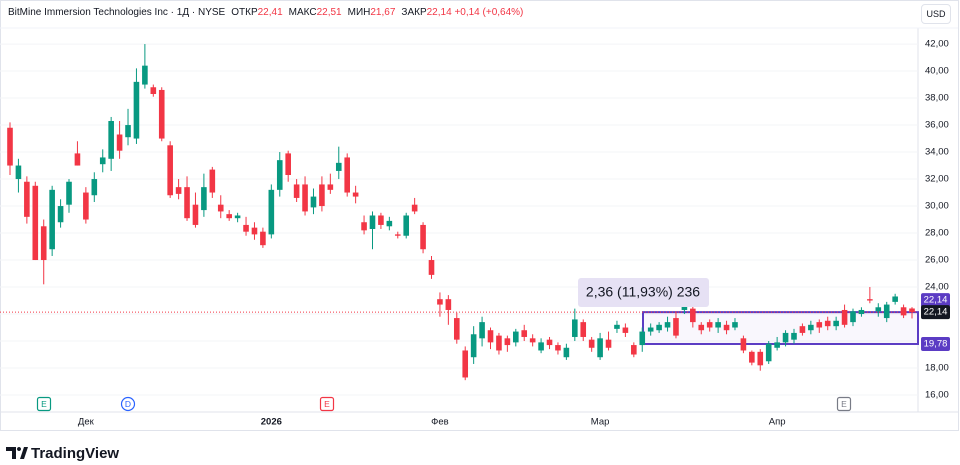  What do you see at coordinates (75, 453) in the screenshot?
I see `brand-name: TradingView` at bounding box center [75, 453].